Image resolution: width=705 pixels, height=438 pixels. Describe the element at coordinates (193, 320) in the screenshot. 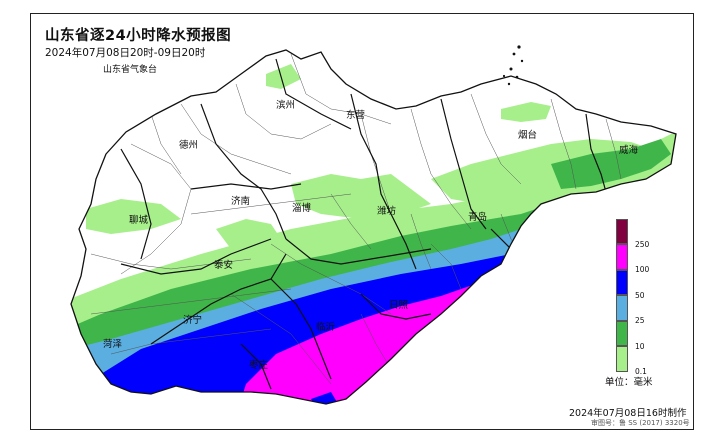

I see `city-label-jining: 济宁` at that location.